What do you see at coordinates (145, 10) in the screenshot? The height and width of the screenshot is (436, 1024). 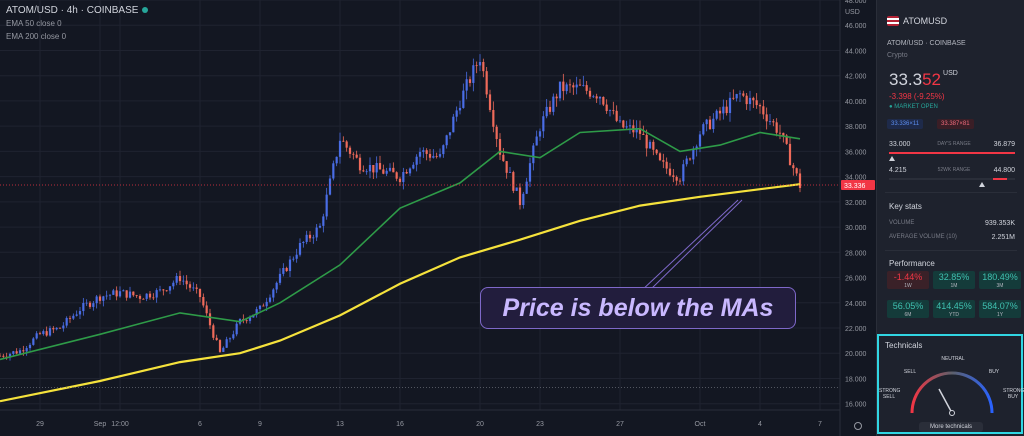 I see `live-dot-icon` at bounding box center [145, 10].